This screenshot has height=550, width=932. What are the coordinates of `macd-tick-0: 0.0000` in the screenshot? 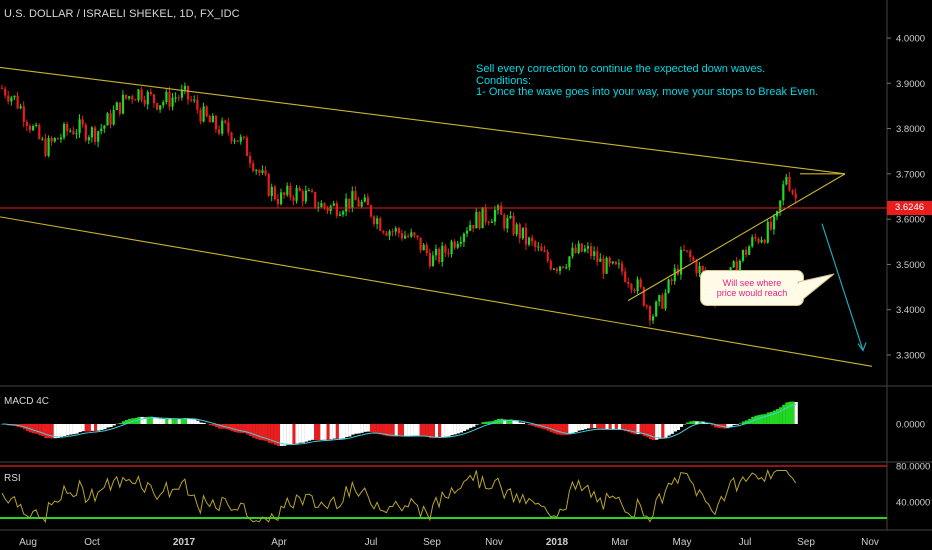 It's located at (910, 425).